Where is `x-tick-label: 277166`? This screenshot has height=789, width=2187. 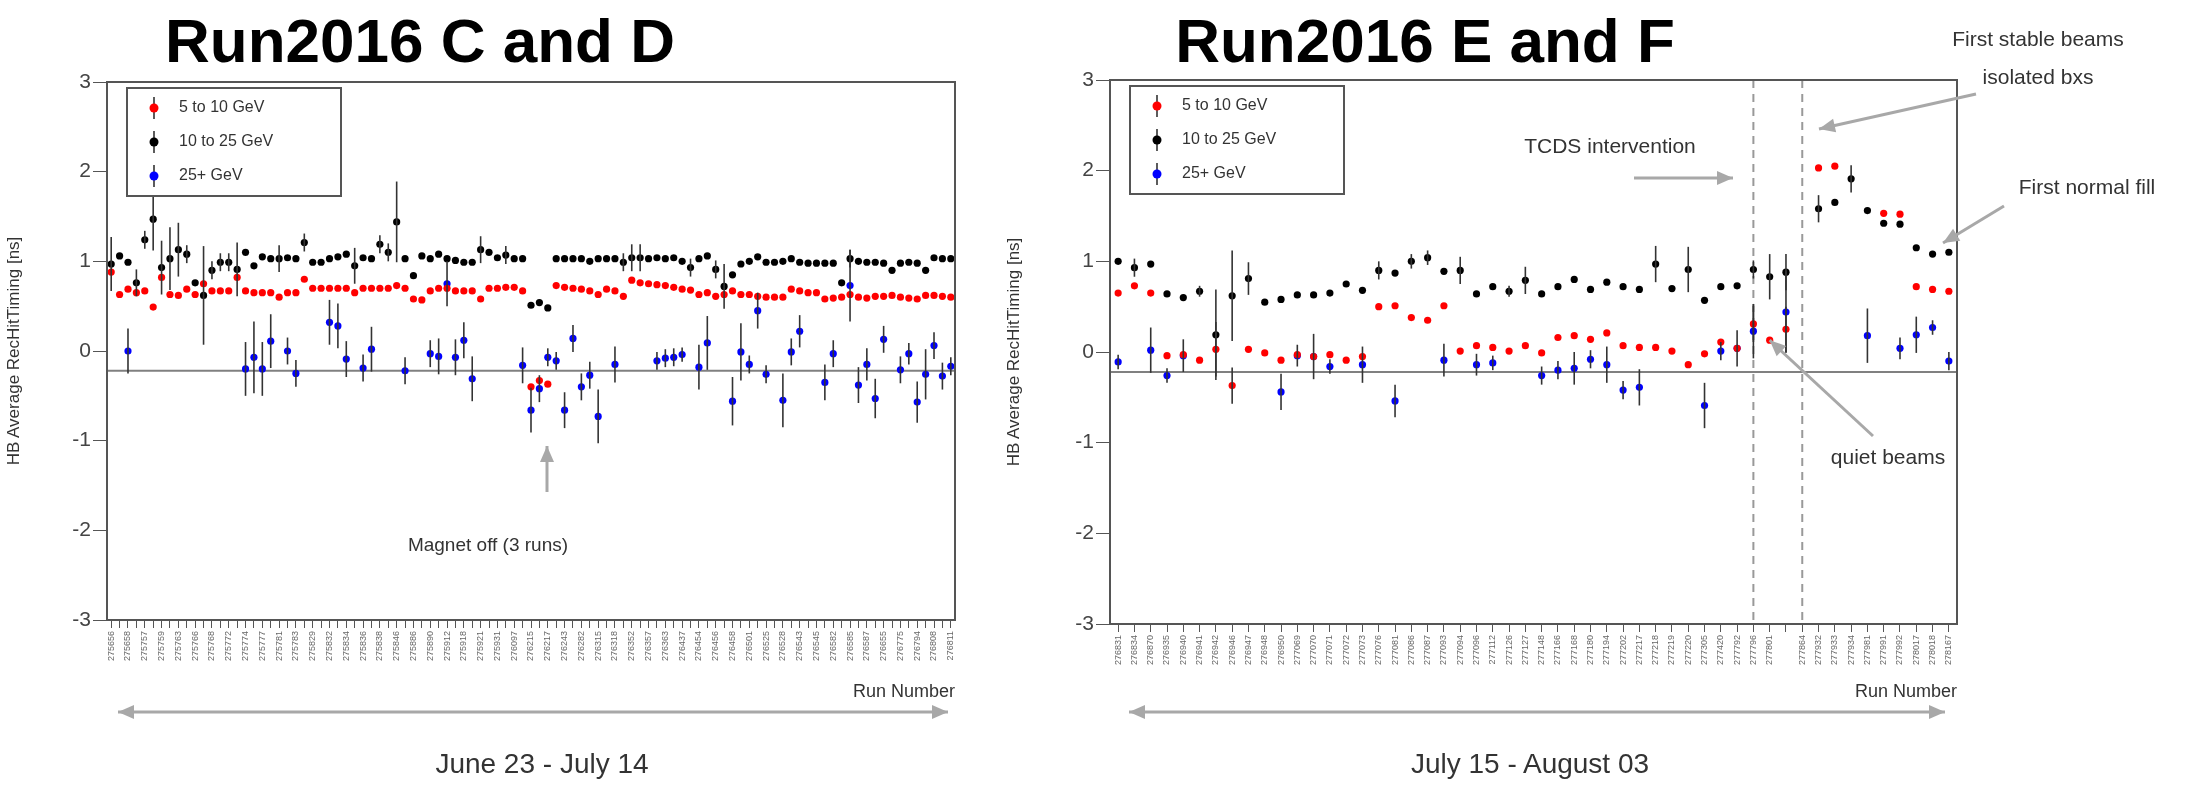
x-tick-label: 277166 is located at coordinates (1557, 650).